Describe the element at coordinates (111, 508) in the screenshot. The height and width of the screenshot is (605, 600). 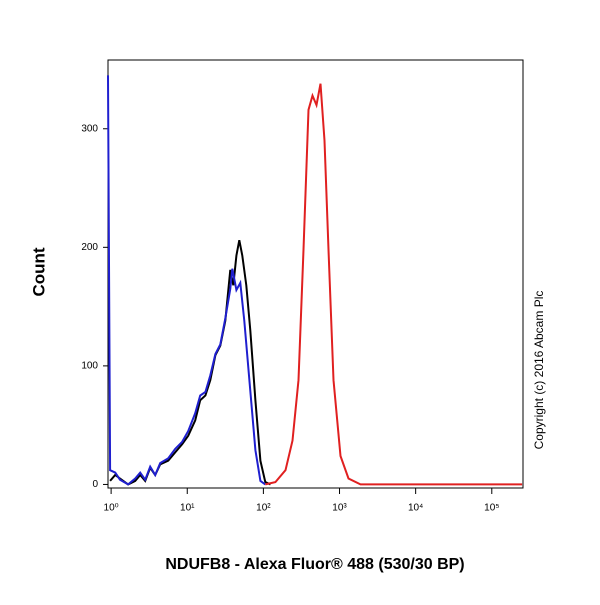
I see `x-tick-label: 10⁰` at that location.